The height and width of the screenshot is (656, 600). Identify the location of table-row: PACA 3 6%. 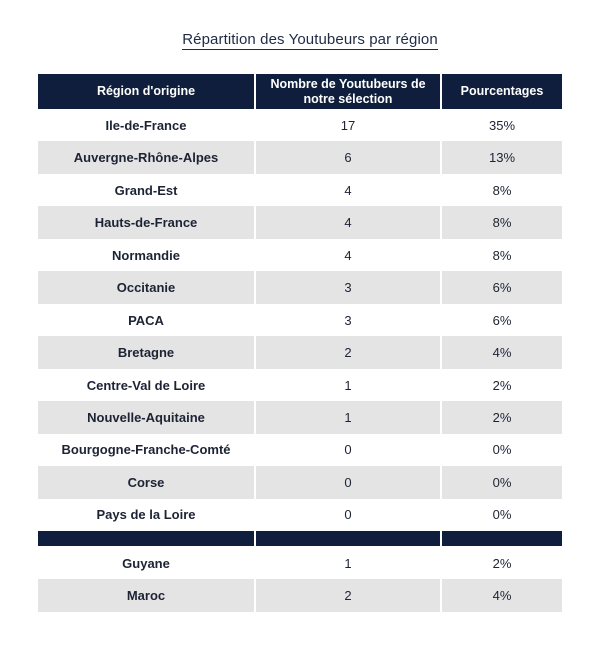
(300, 320).